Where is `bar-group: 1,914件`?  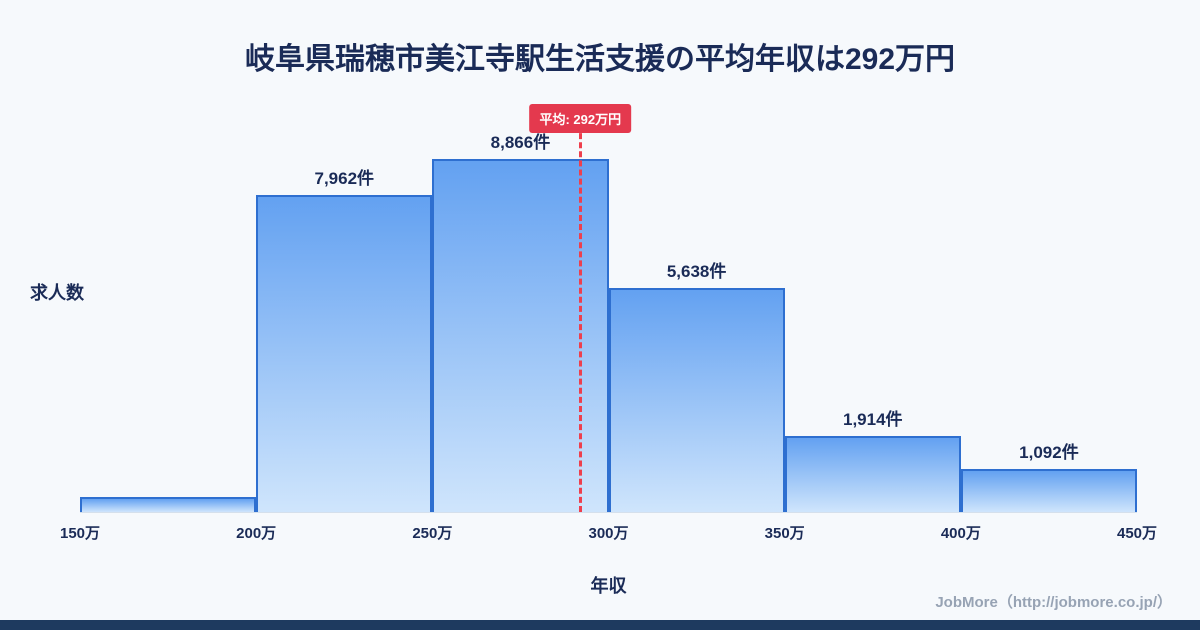 bar-group: 1,914件 is located at coordinates (872, 316).